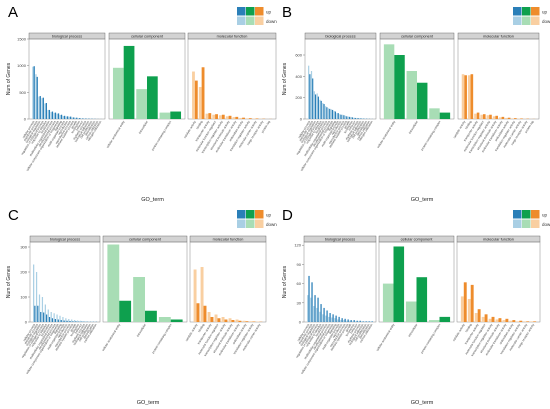  I want to click on y-axis: 0 200 400 600, so click(300, 87).